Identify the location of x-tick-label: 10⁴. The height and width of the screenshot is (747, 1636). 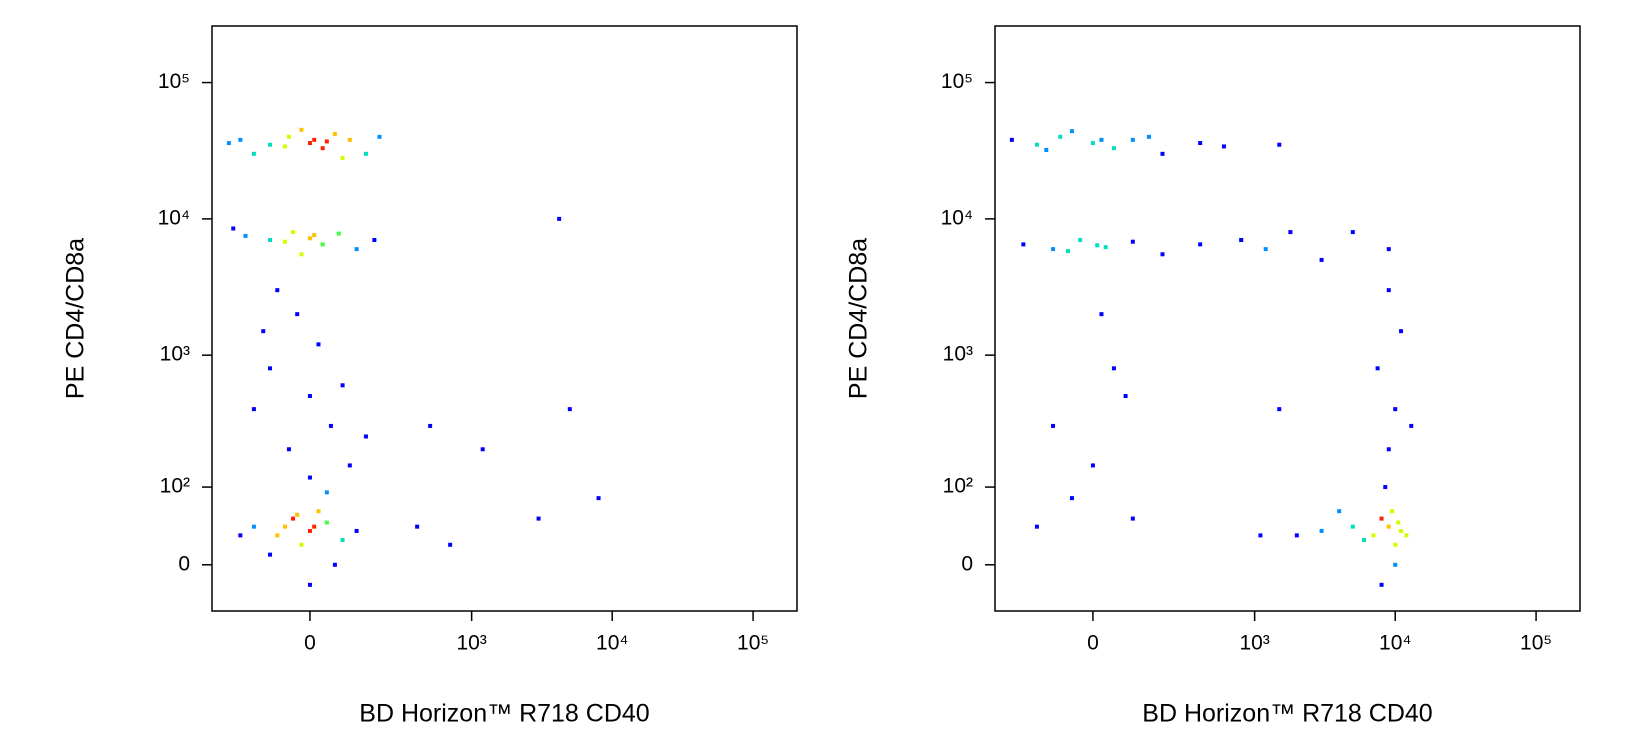
(612, 643).